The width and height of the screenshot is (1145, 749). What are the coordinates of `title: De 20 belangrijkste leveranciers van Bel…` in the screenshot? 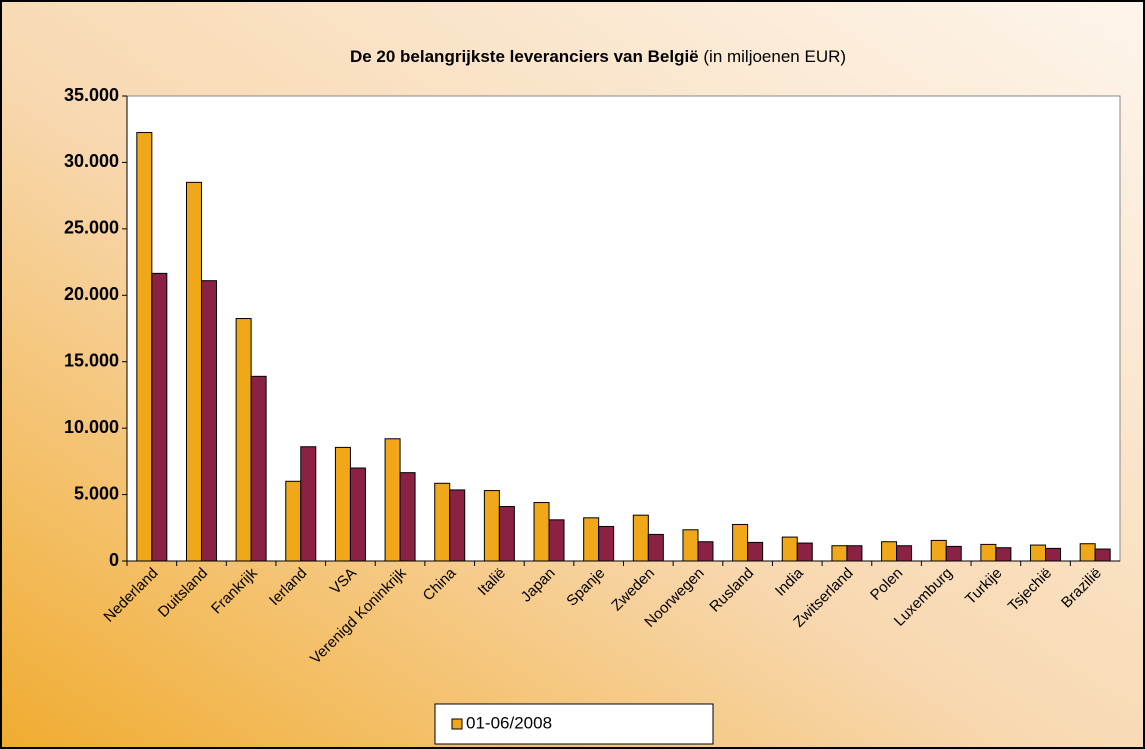 It's located at (524, 56).